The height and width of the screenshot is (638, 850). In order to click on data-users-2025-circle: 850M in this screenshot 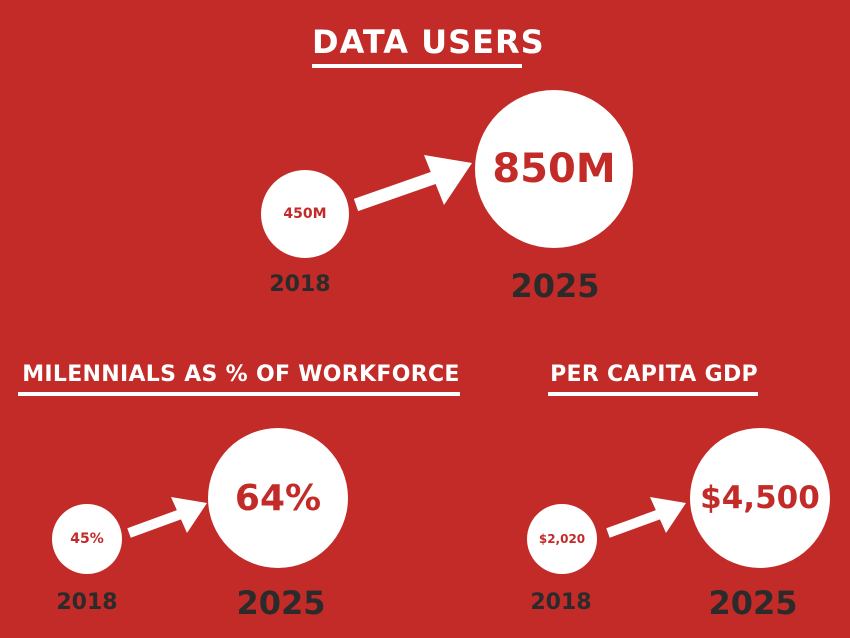, I will do `click(554, 169)`.